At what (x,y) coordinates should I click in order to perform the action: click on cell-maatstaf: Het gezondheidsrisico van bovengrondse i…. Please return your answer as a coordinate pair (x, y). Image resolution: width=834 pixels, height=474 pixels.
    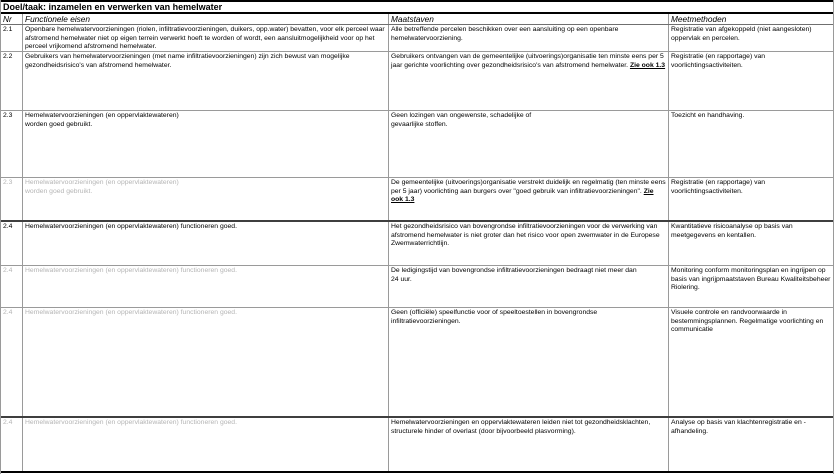
    Looking at the image, I should click on (529, 243).